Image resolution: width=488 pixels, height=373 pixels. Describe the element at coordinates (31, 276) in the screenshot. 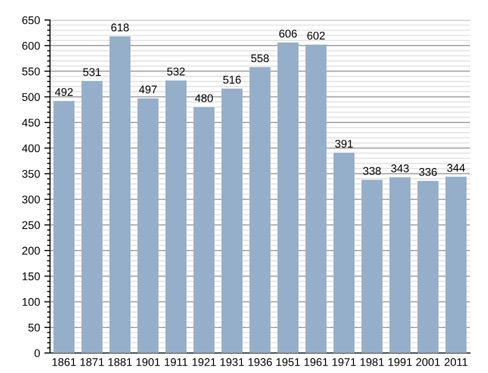

I see `y-tick-label: 150` at that location.